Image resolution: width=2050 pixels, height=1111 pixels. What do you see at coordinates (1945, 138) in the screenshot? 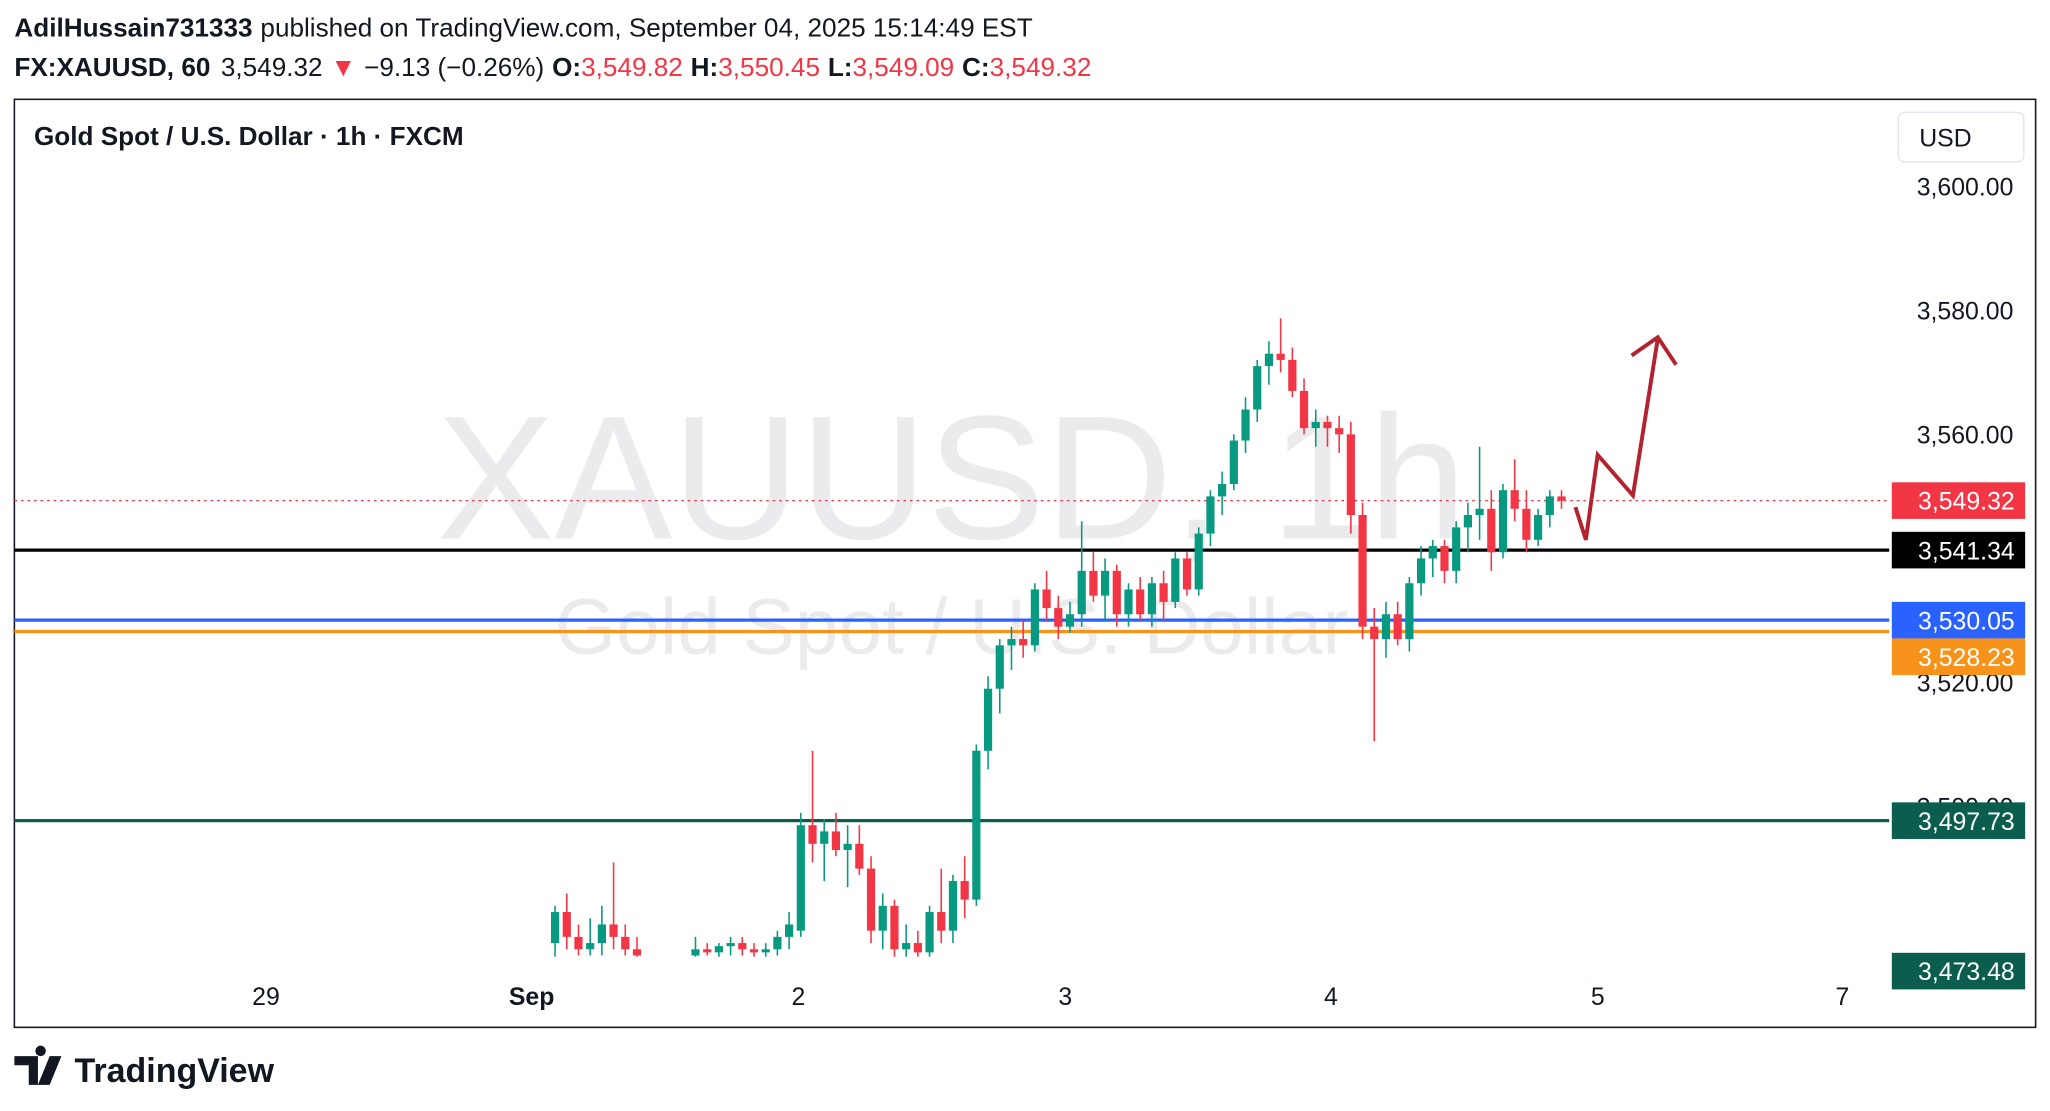
I see `currency: USD` at bounding box center [1945, 138].